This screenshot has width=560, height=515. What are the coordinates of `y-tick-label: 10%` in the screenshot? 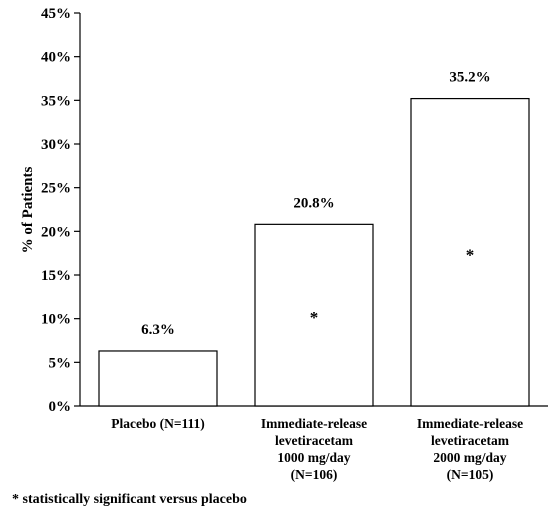 It's located at (56, 320).